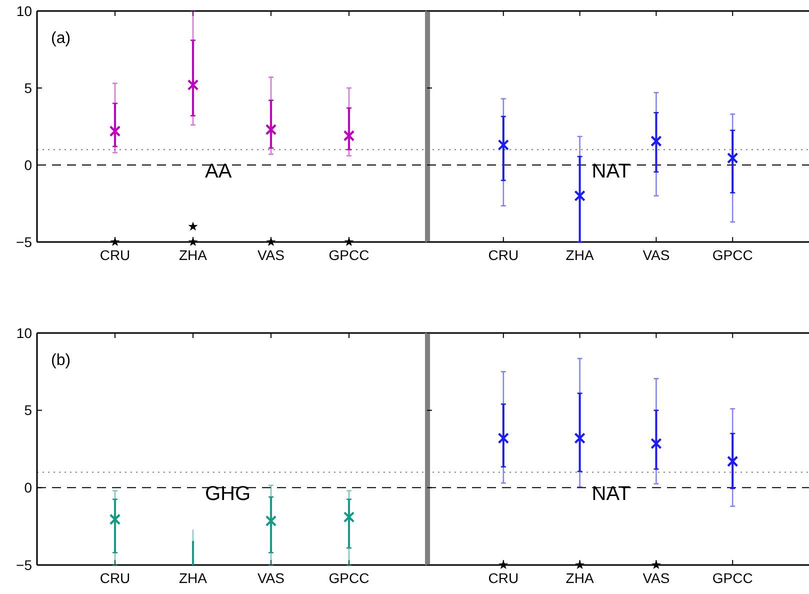 This screenshot has height=594, width=809. What do you see at coordinates (611, 494) in the screenshot?
I see `annotation: NAT` at bounding box center [611, 494].